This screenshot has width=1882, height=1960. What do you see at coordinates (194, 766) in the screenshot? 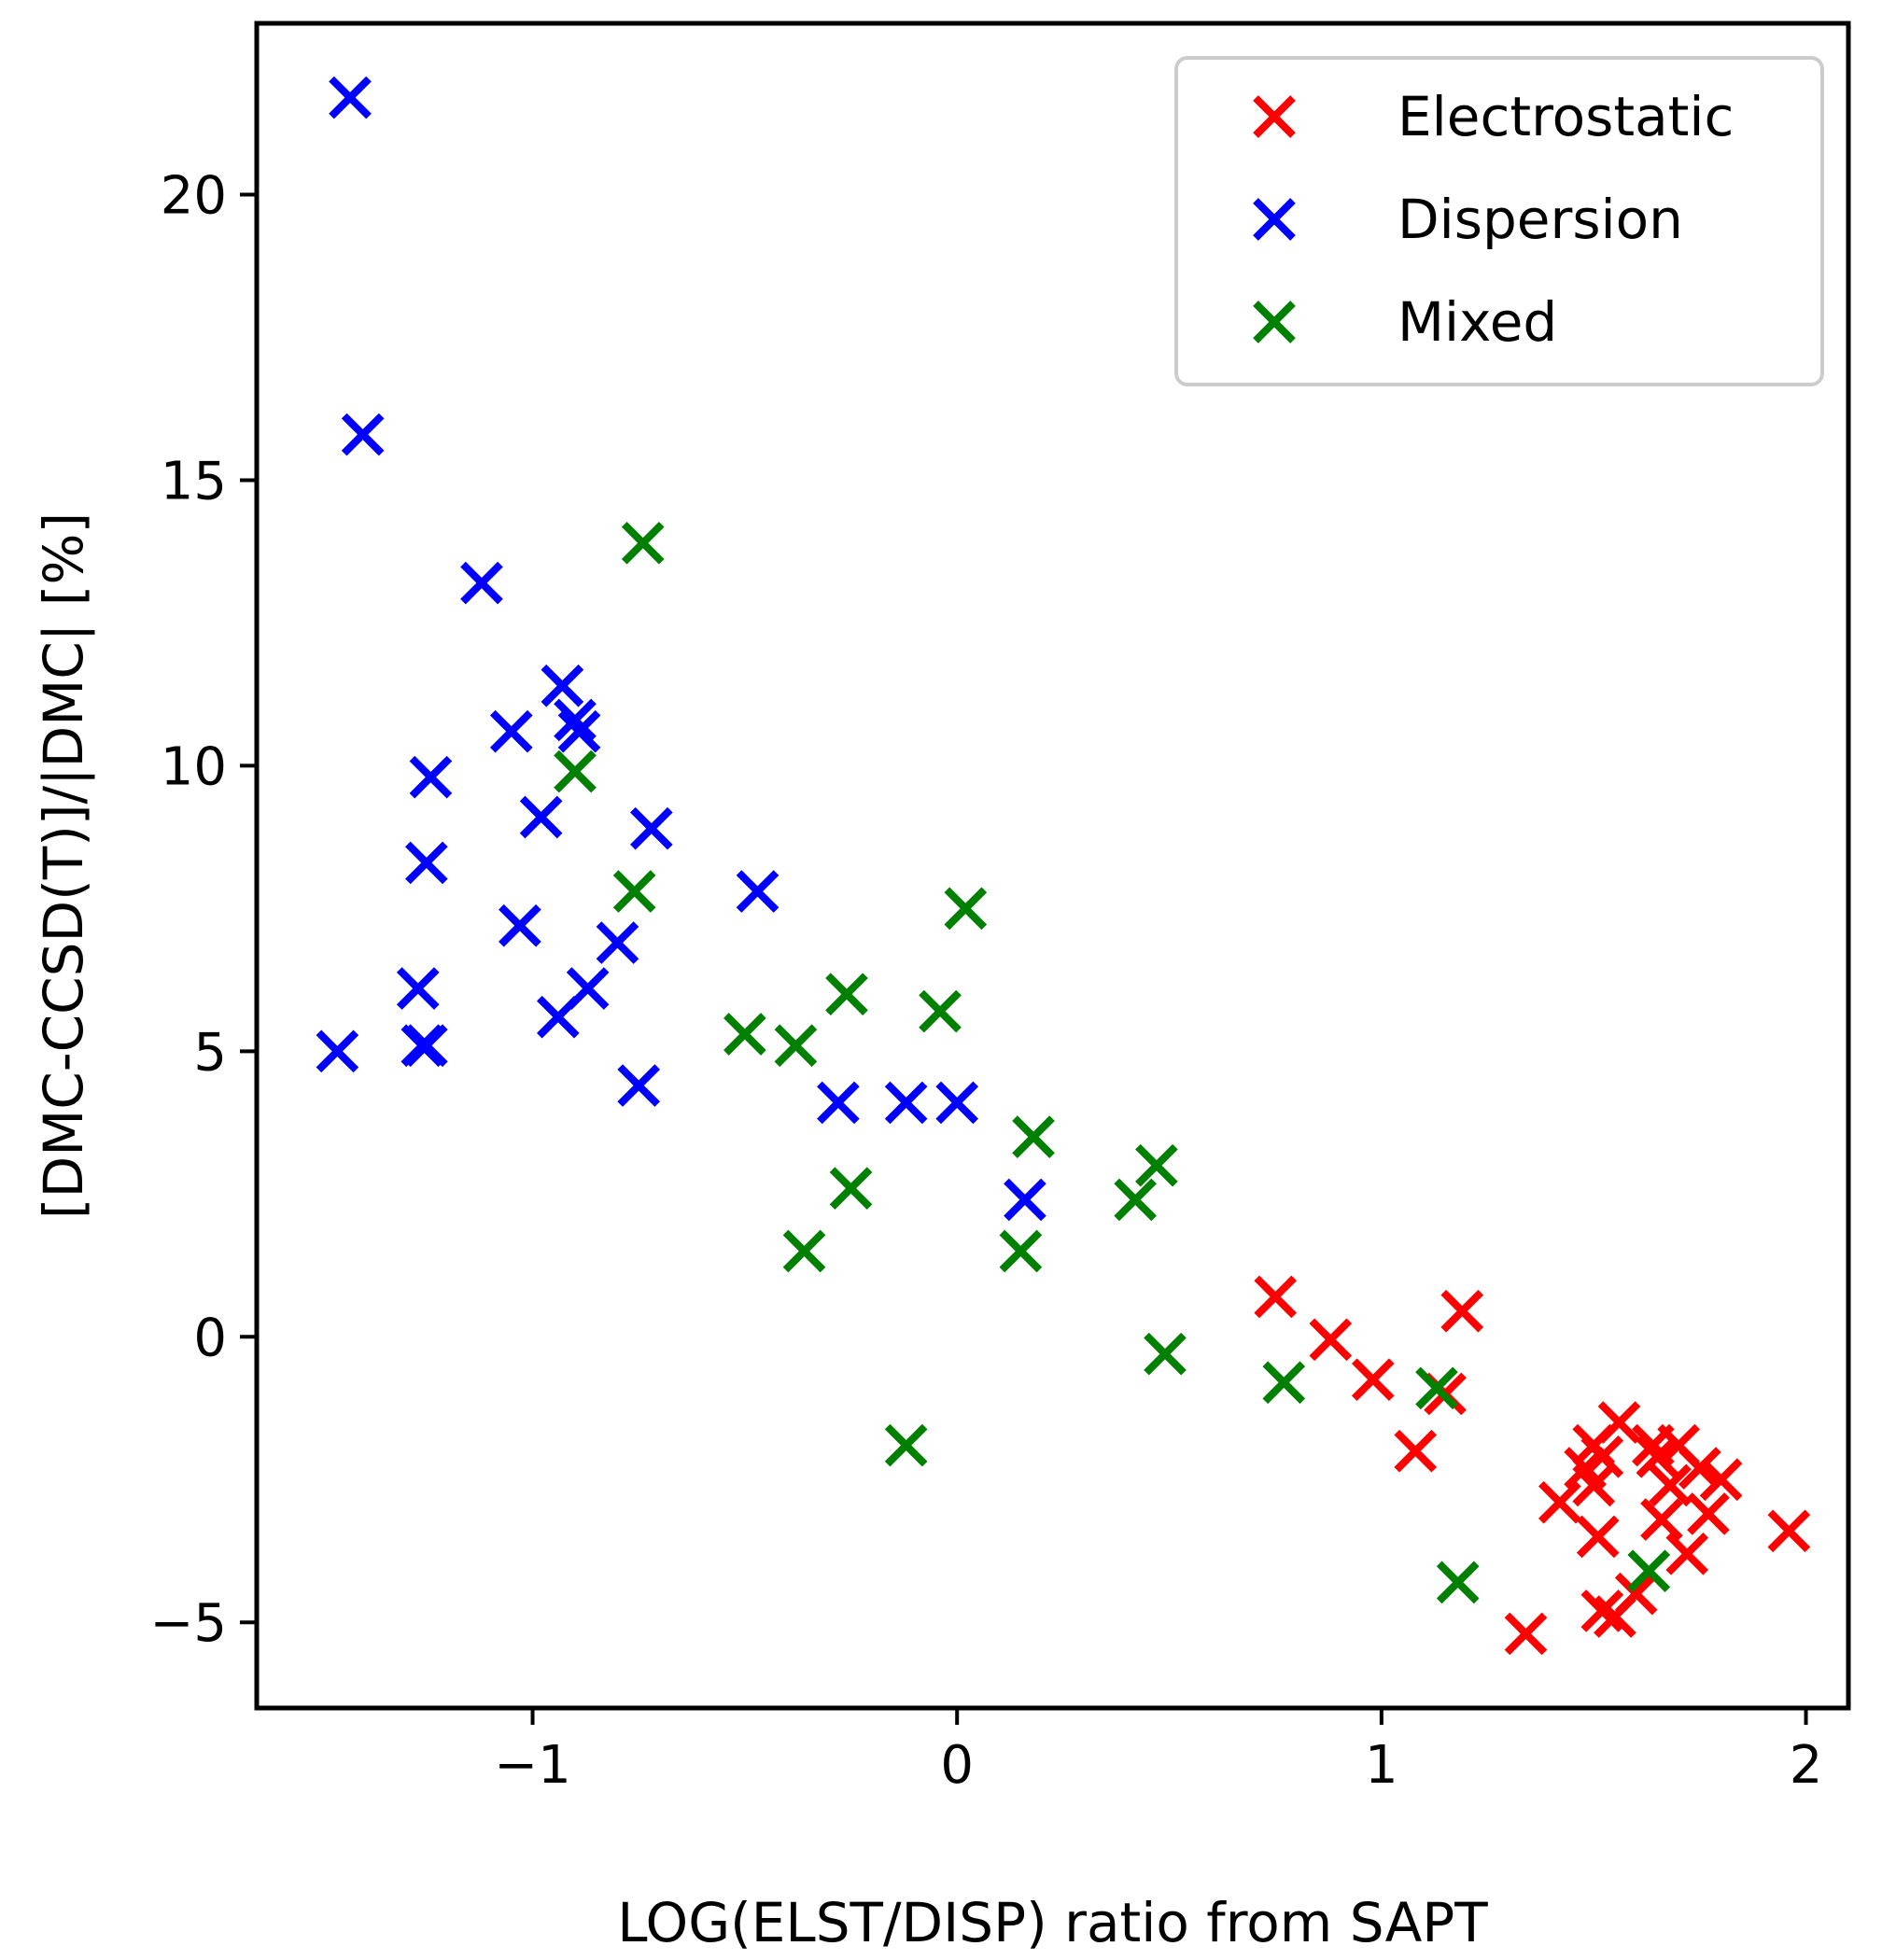
I see `y-tick-label: 10` at bounding box center [194, 766].